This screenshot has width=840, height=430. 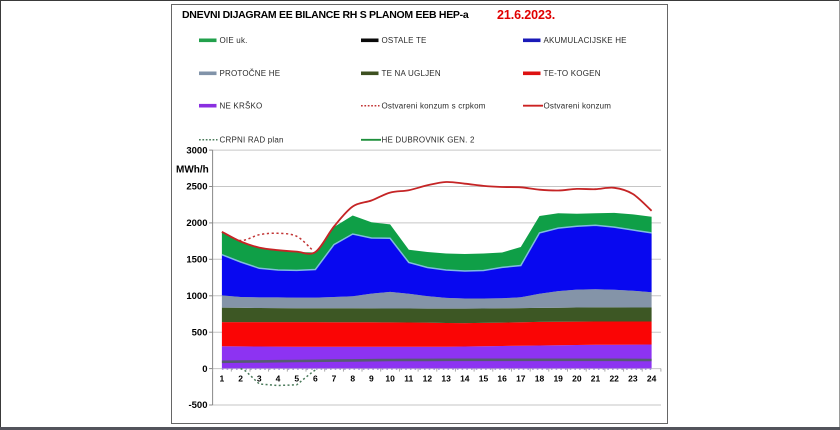 What do you see at coordinates (428, 379) in the screenshot?
I see `svg-text: 12` at bounding box center [428, 379].